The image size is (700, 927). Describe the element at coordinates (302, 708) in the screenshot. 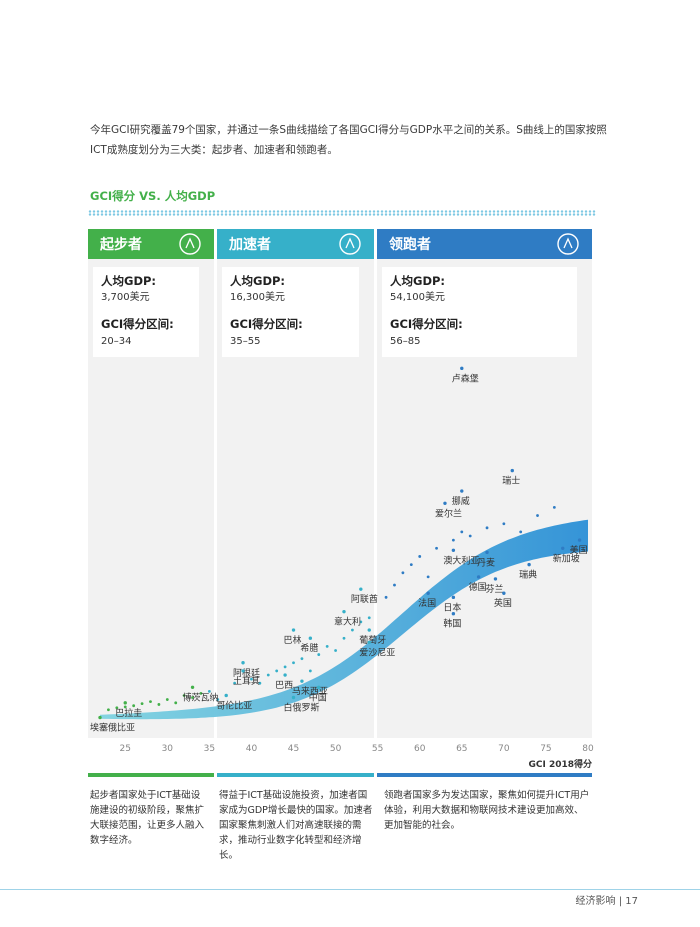

I see `country-label-27: 白俄罗斯` at that location.